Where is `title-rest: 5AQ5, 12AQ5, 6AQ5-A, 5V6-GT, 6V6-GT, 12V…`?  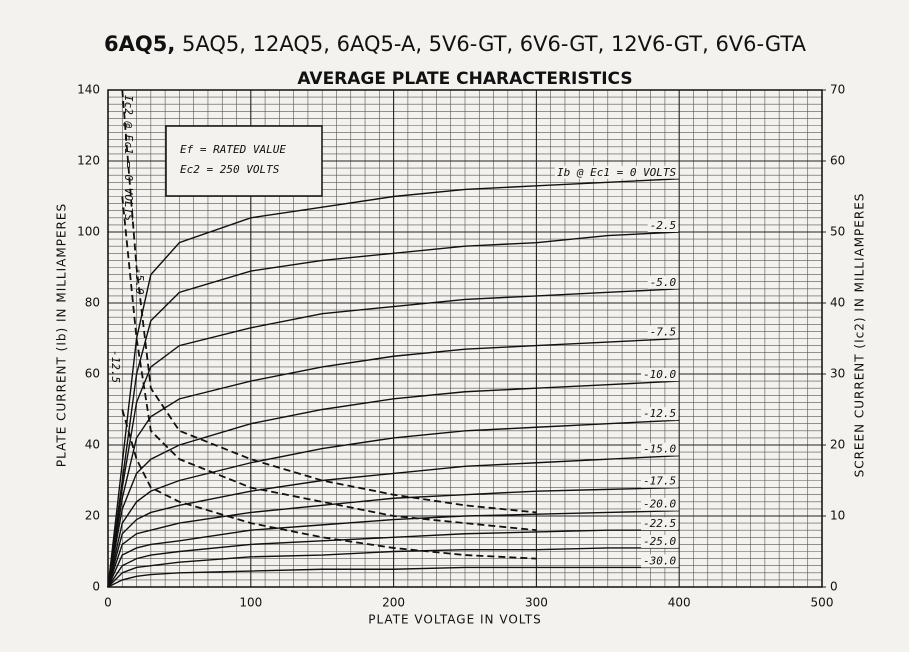 title-rest: 5AQ5, 12AQ5, 6AQ5-A, 5V6-GT, 6V6-GT, 12V… is located at coordinates (494, 44).